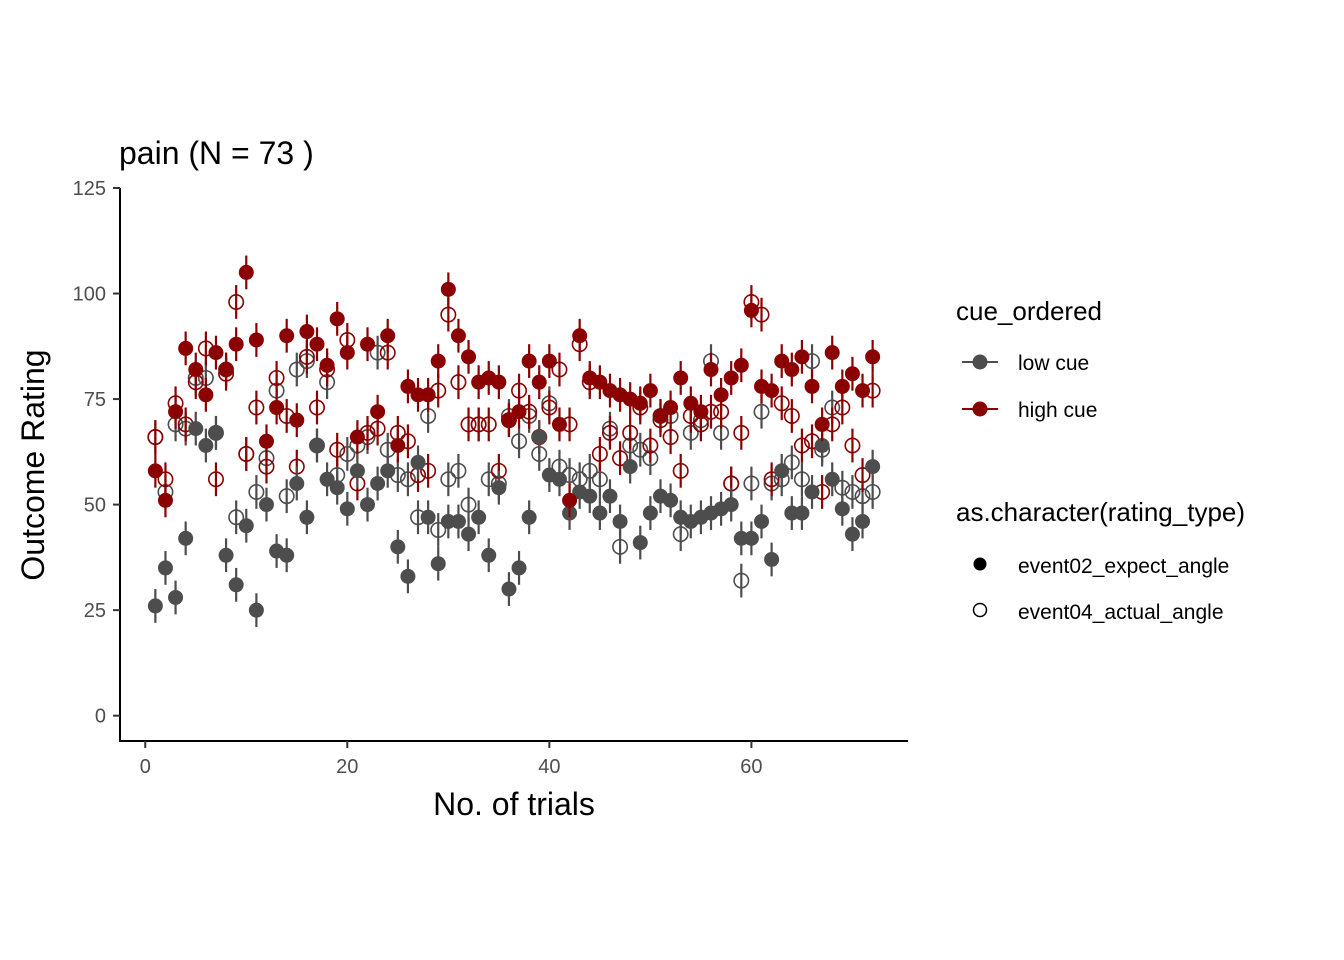 Image resolution: width=1344 pixels, height=960 pixels. Describe the element at coordinates (980, 362) in the screenshot. I see `legend-low-cue-key` at that location.